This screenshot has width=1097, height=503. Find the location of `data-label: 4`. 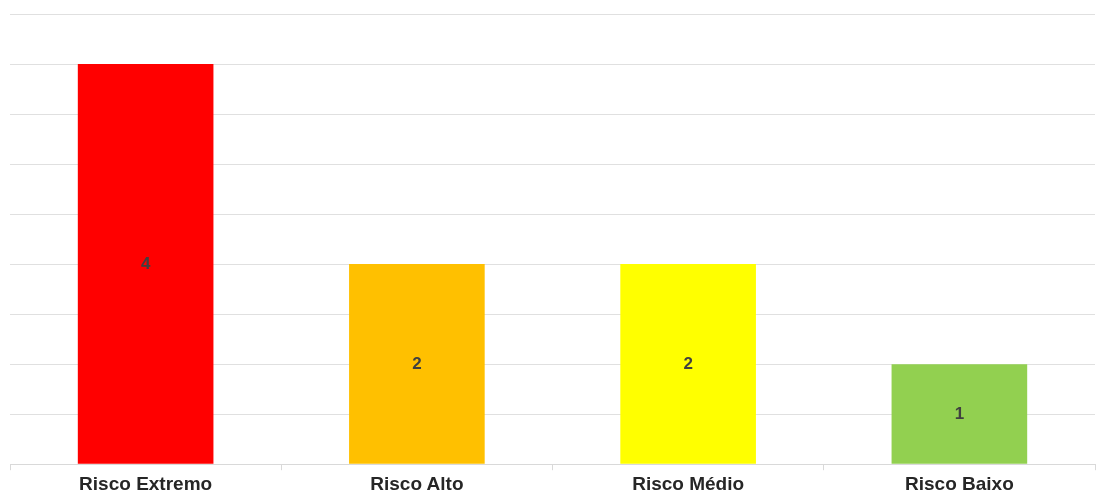

data-label: 4 is located at coordinates (145, 263).